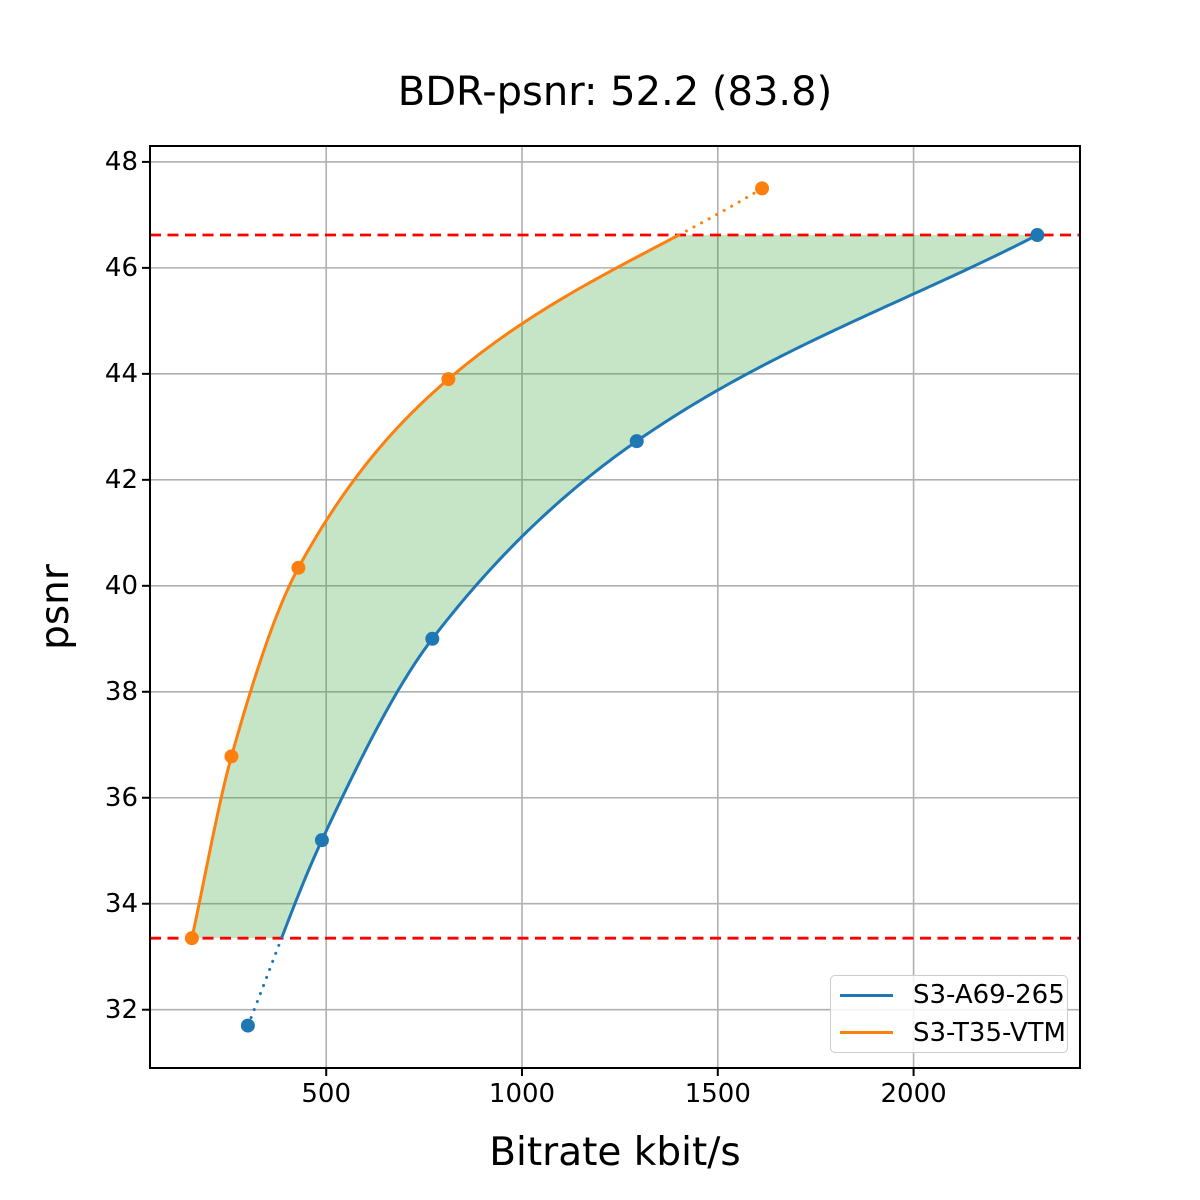 This screenshot has height=1200, width=1200. I want to click on y-tick-label: 40, so click(121, 585).